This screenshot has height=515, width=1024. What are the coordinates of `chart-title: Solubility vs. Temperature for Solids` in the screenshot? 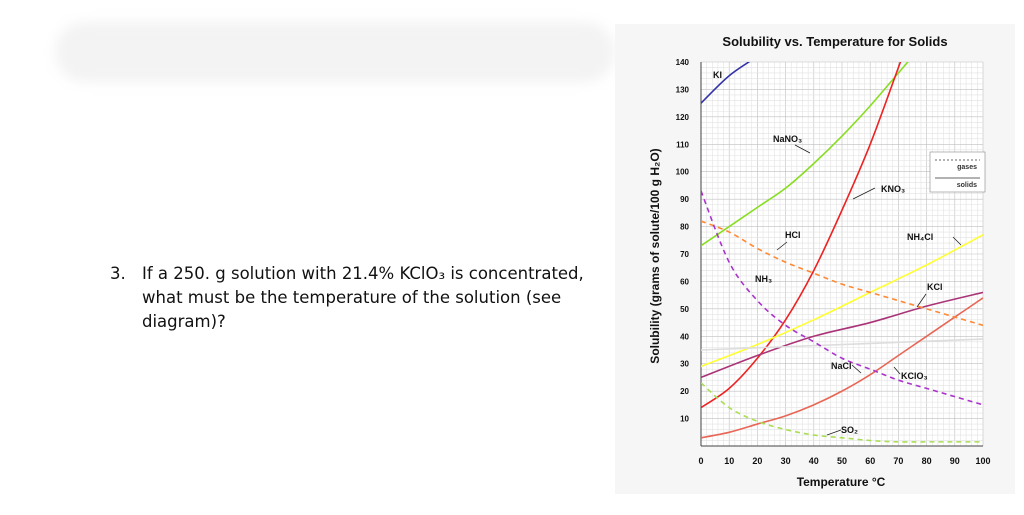 It's located at (834, 41).